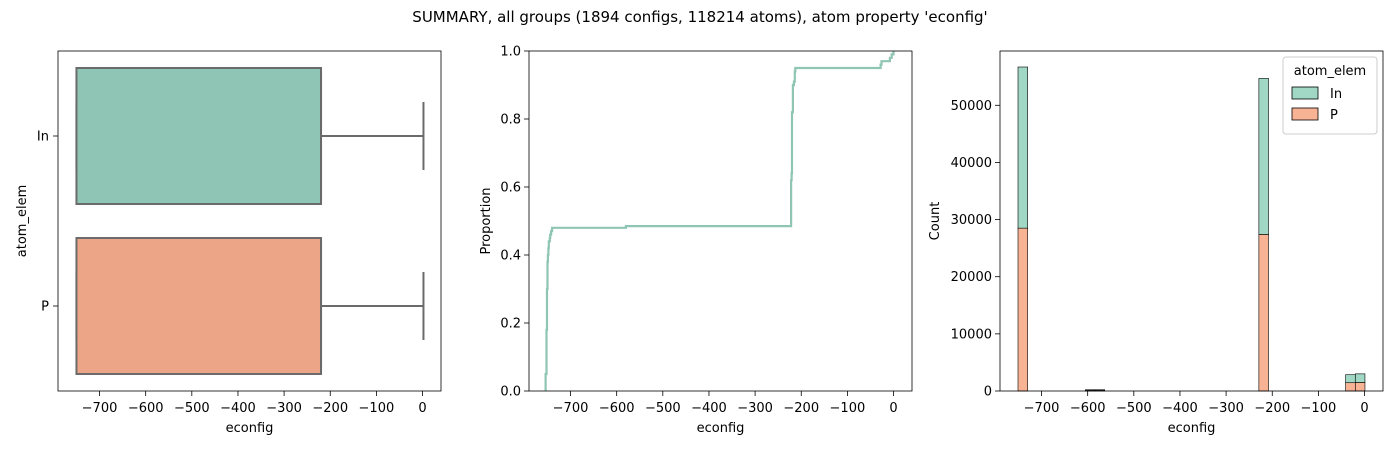 This screenshot has height=450, width=1400. Describe the element at coordinates (199, 136) in the screenshot. I see `box-In` at that location.